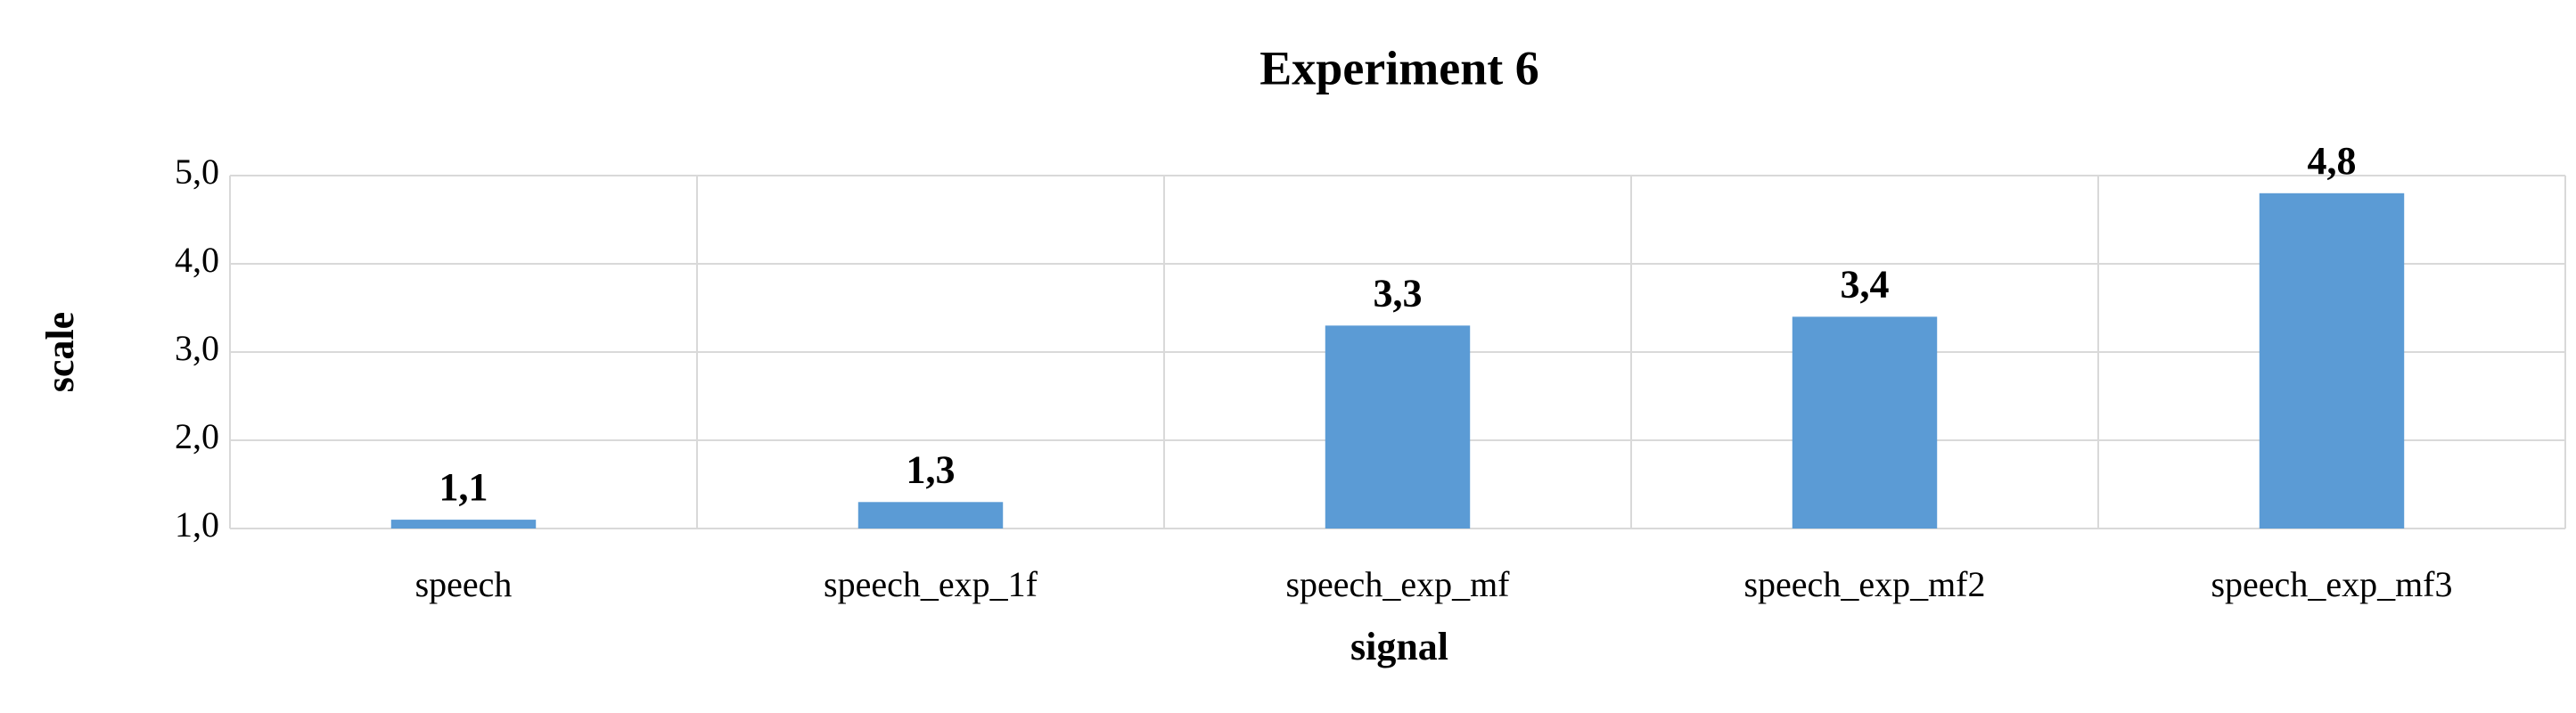  What do you see at coordinates (931, 469) in the screenshot?
I see `value-label: 1,3` at bounding box center [931, 469].